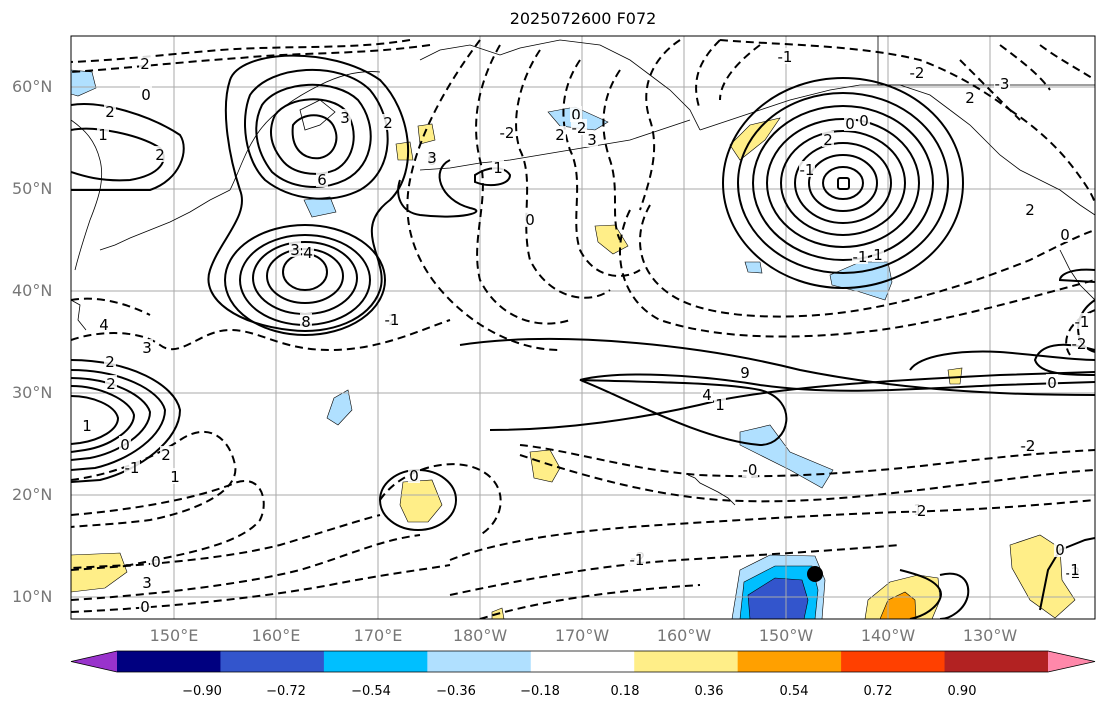 The image size is (1105, 712). I want to click on hawaii-islands, so click(711, 490).